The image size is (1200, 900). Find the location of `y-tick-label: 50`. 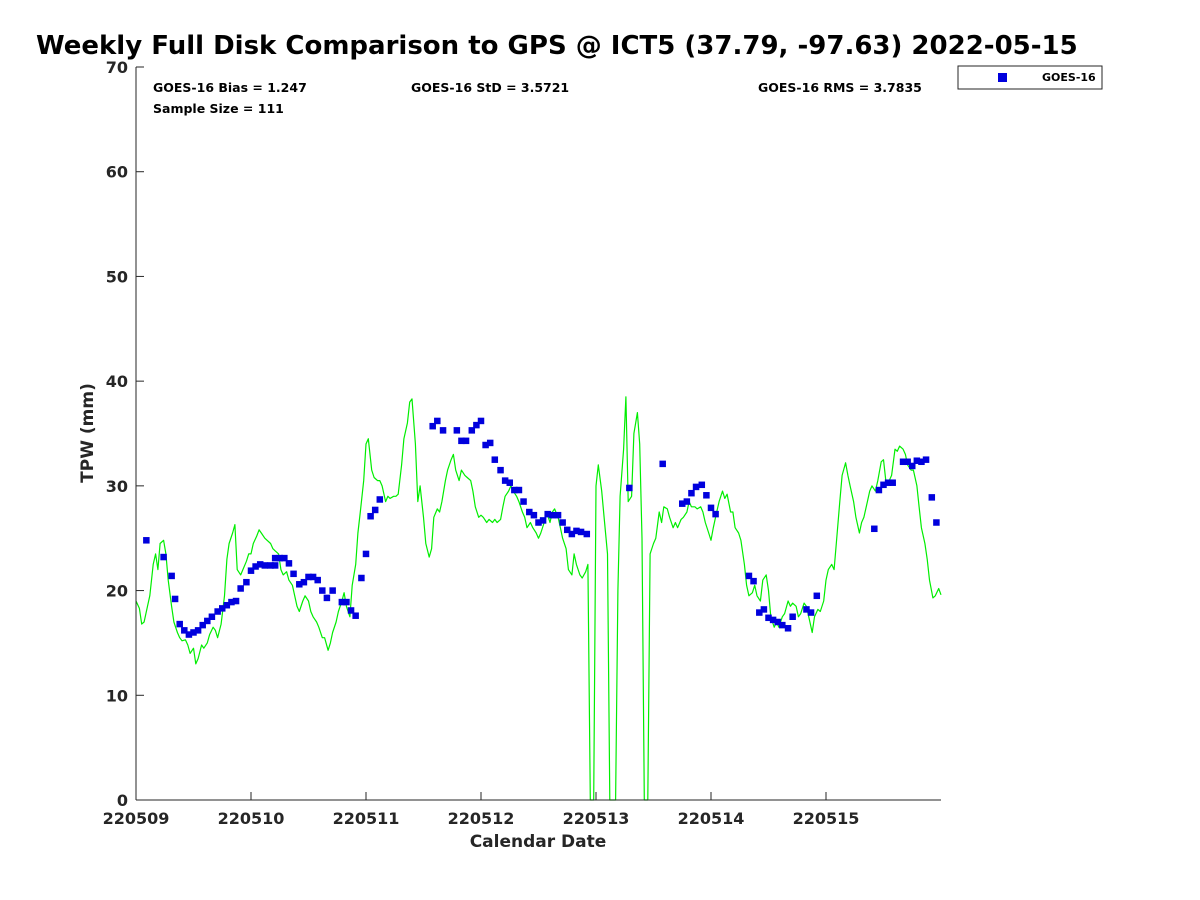

y-tick-label: 50 is located at coordinates (117, 276).